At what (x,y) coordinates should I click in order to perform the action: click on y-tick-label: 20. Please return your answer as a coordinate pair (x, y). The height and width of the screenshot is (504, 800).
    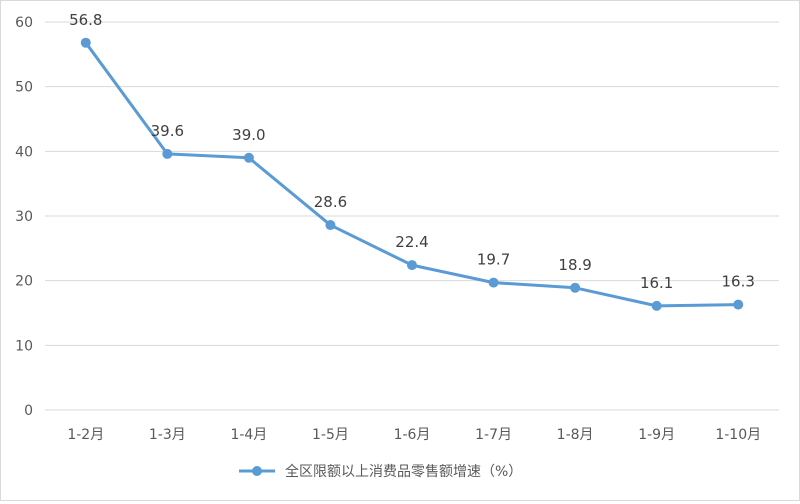
    Looking at the image, I should click on (24, 282).